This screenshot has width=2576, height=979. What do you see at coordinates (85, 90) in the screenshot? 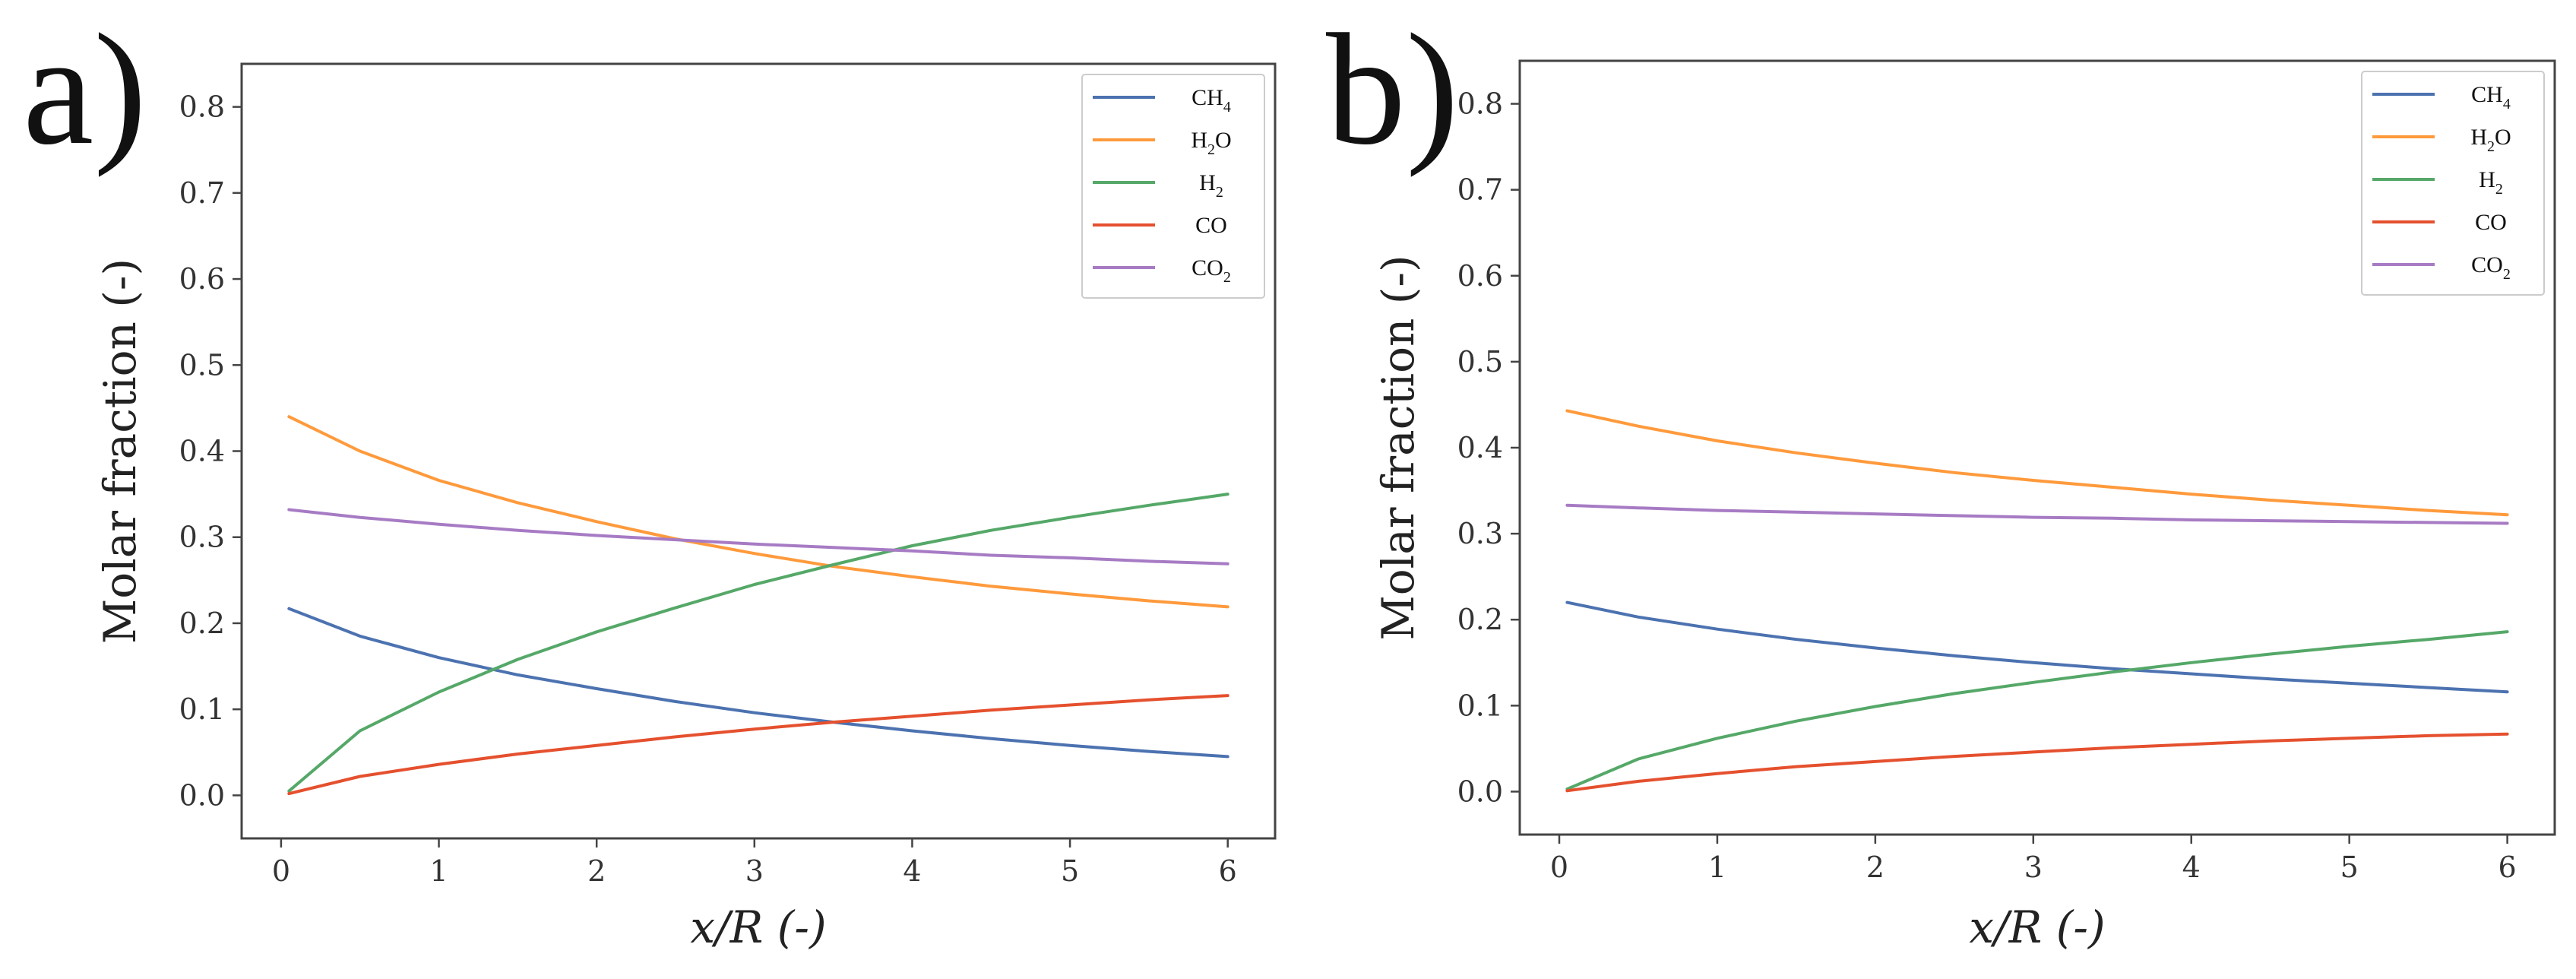
I see `panel-label: a)` at bounding box center [85, 90].